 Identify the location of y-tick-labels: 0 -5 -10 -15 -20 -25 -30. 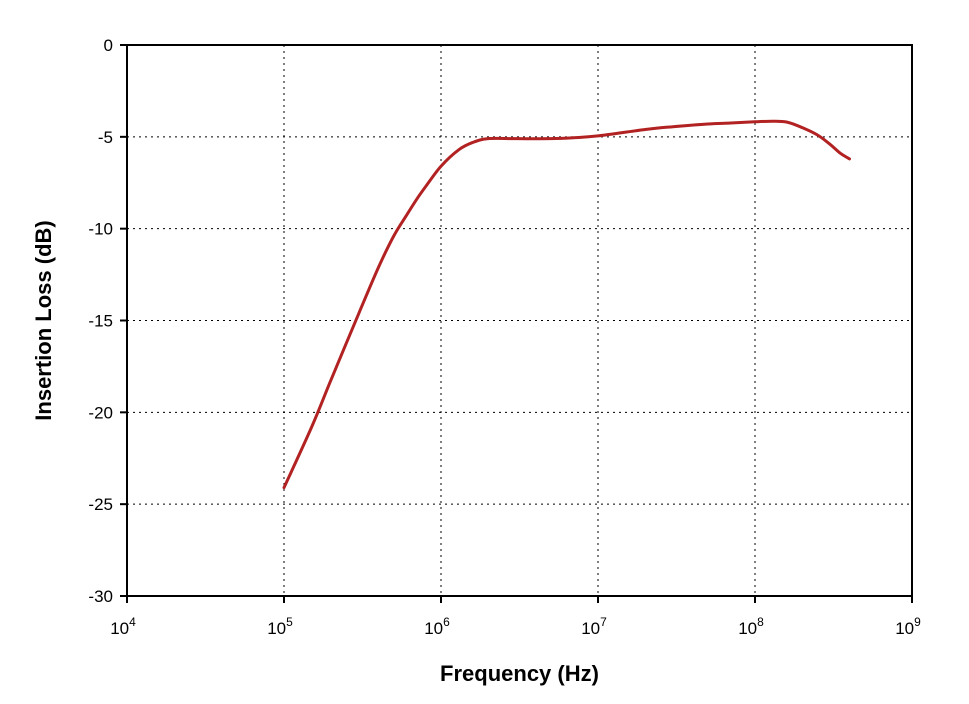
(100, 321).